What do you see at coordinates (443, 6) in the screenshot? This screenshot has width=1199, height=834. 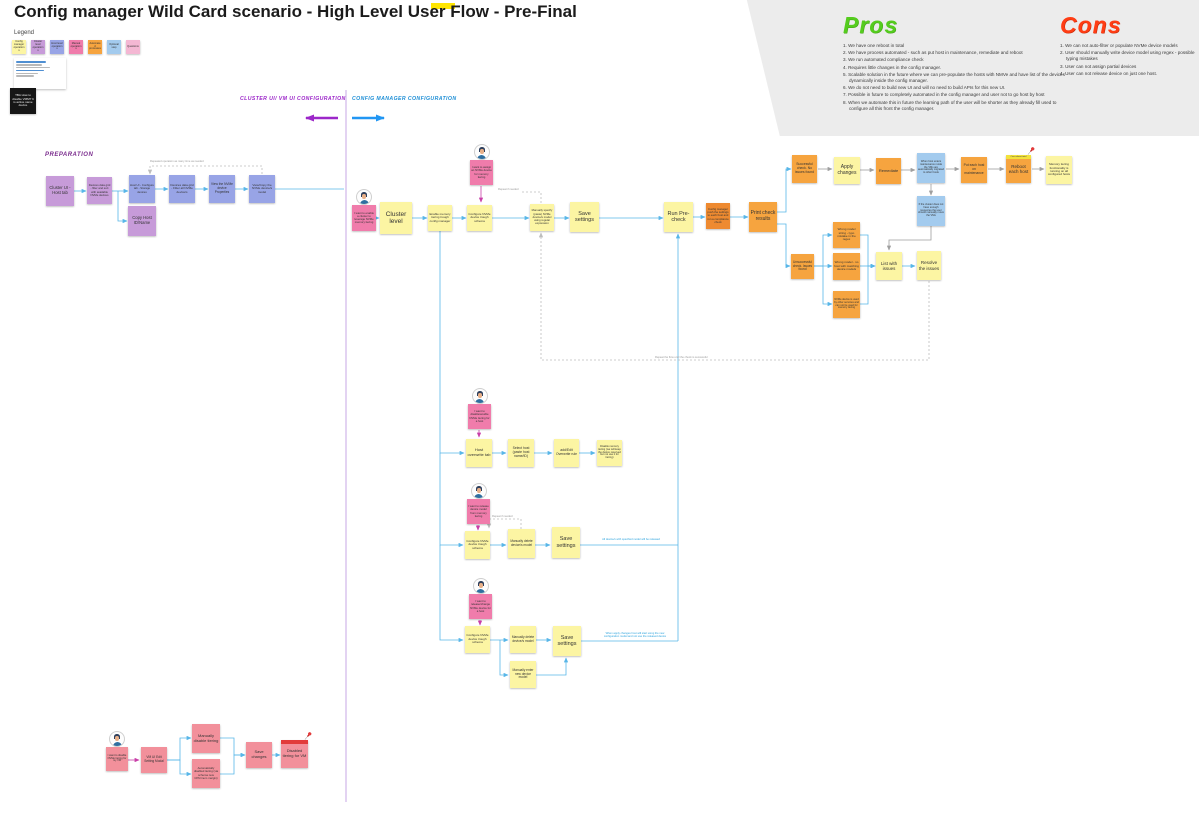 I see `title-highlight-mark` at bounding box center [443, 6].